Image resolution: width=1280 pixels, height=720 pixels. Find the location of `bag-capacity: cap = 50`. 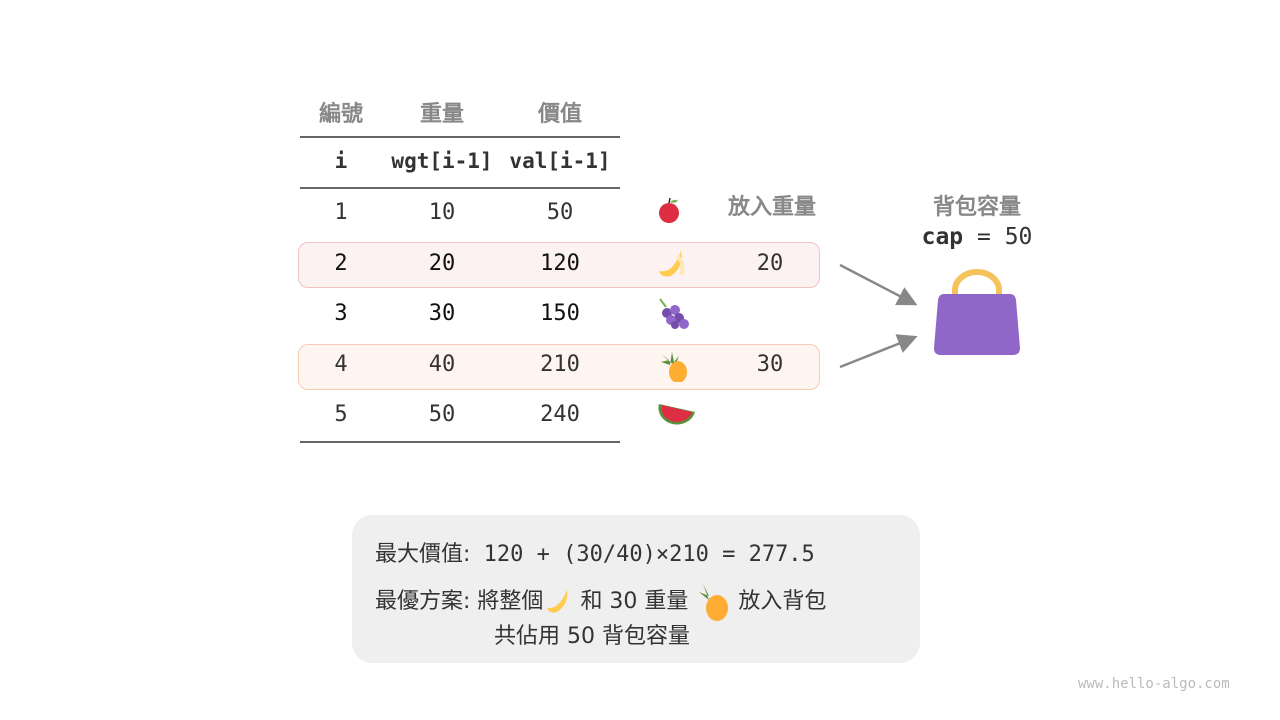

bag-capacity: cap = 50 is located at coordinates (977, 237).